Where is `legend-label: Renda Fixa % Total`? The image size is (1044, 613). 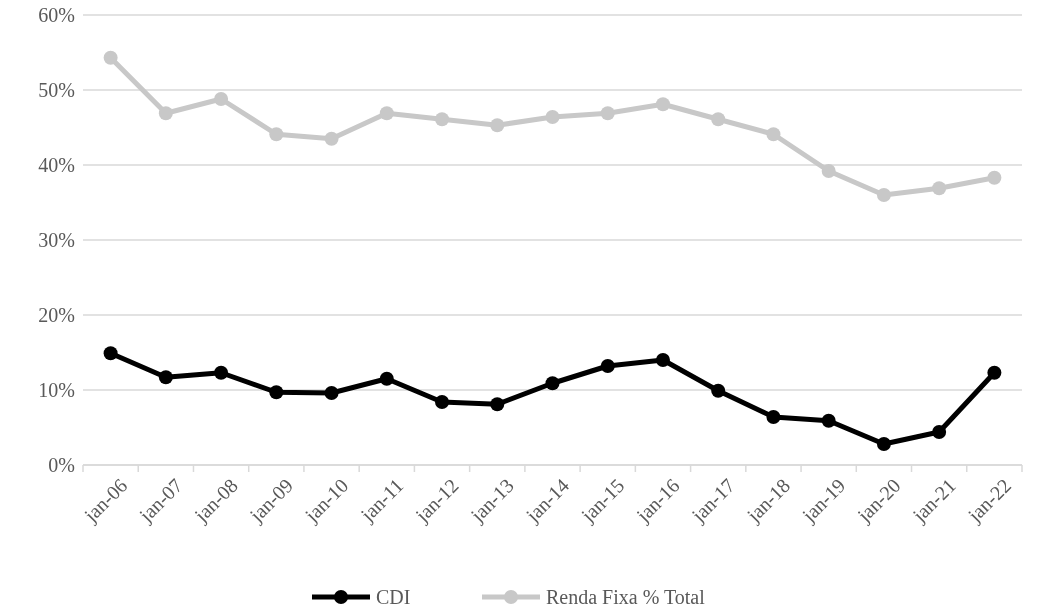
legend-label: Renda Fixa % Total is located at coordinates (626, 597).